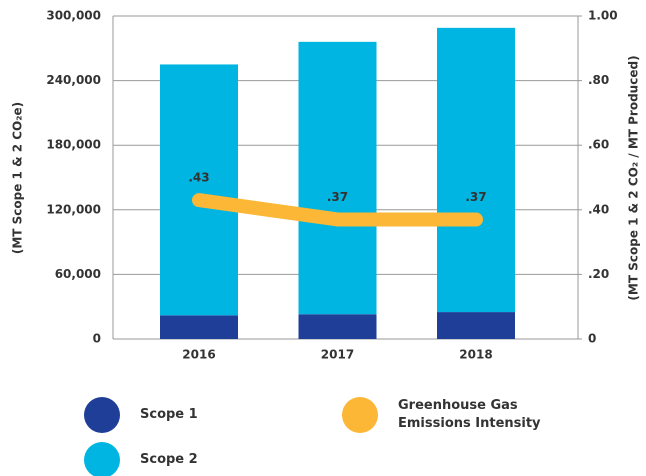 The image size is (646, 476). I want to click on y-tick-label: 240,000, so click(73, 80).